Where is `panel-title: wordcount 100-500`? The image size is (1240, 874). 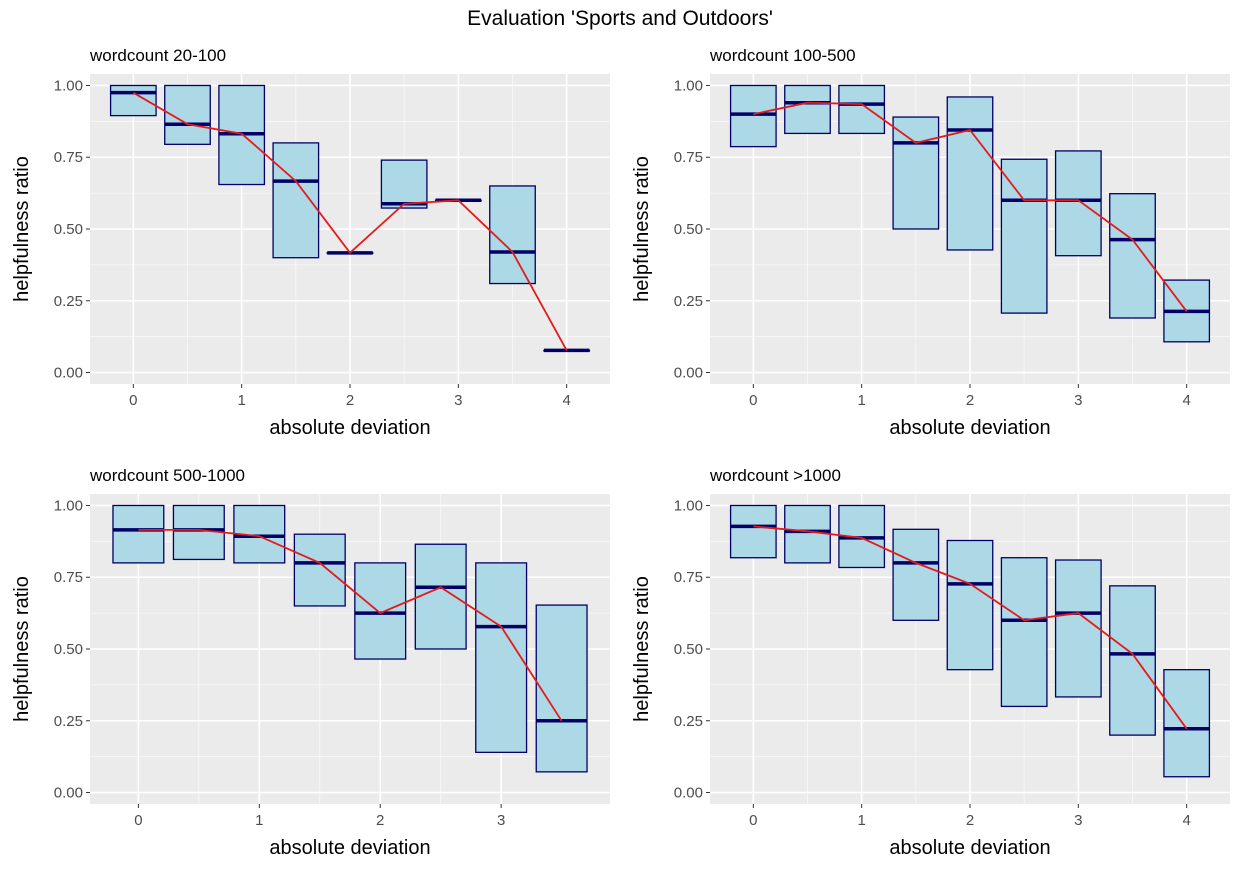 panel-title: wordcount 100-500 is located at coordinates (782, 55).